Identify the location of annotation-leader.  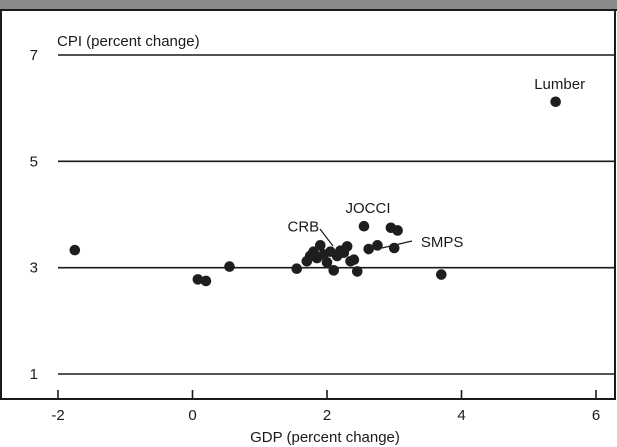
(326, 237).